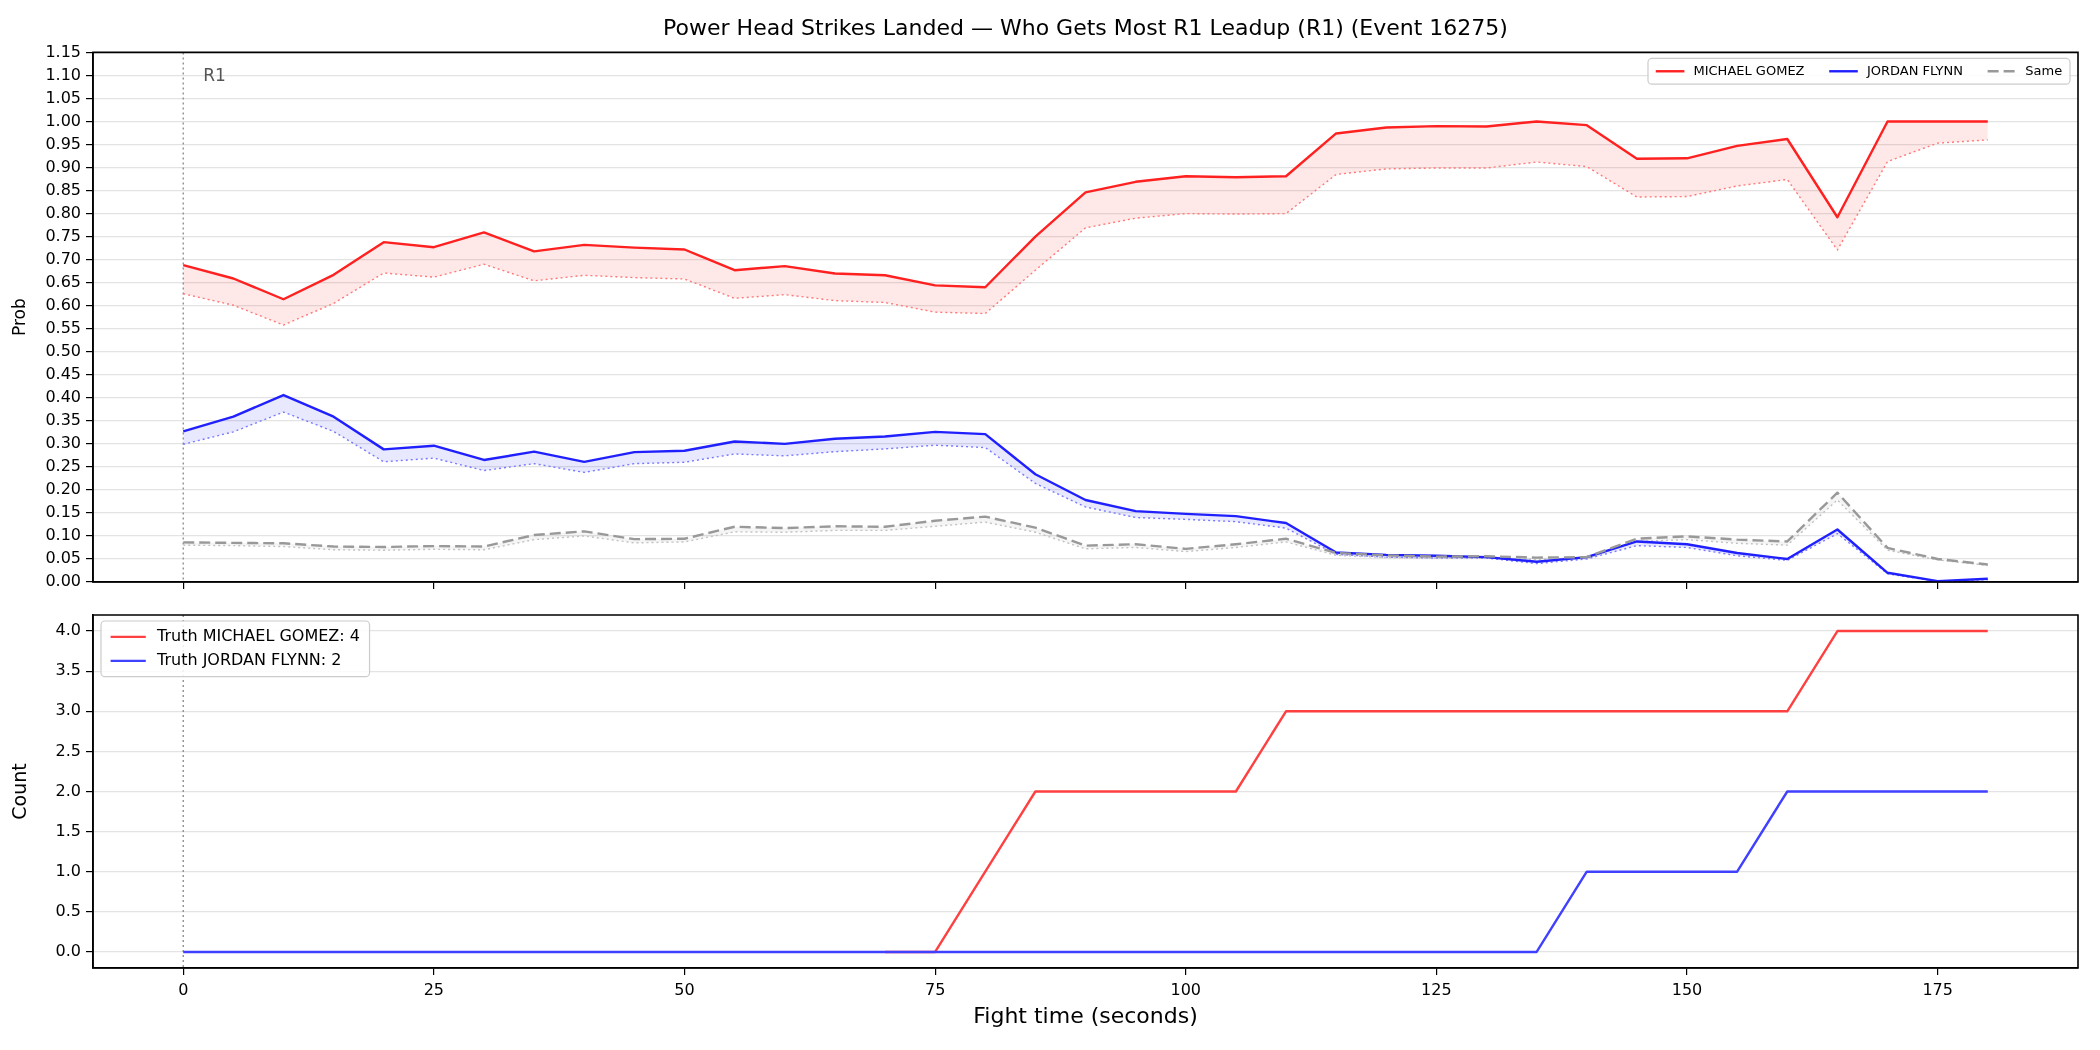  What do you see at coordinates (63, 350) in the screenshot?
I see `y-tick-label: 0.50` at bounding box center [63, 350].